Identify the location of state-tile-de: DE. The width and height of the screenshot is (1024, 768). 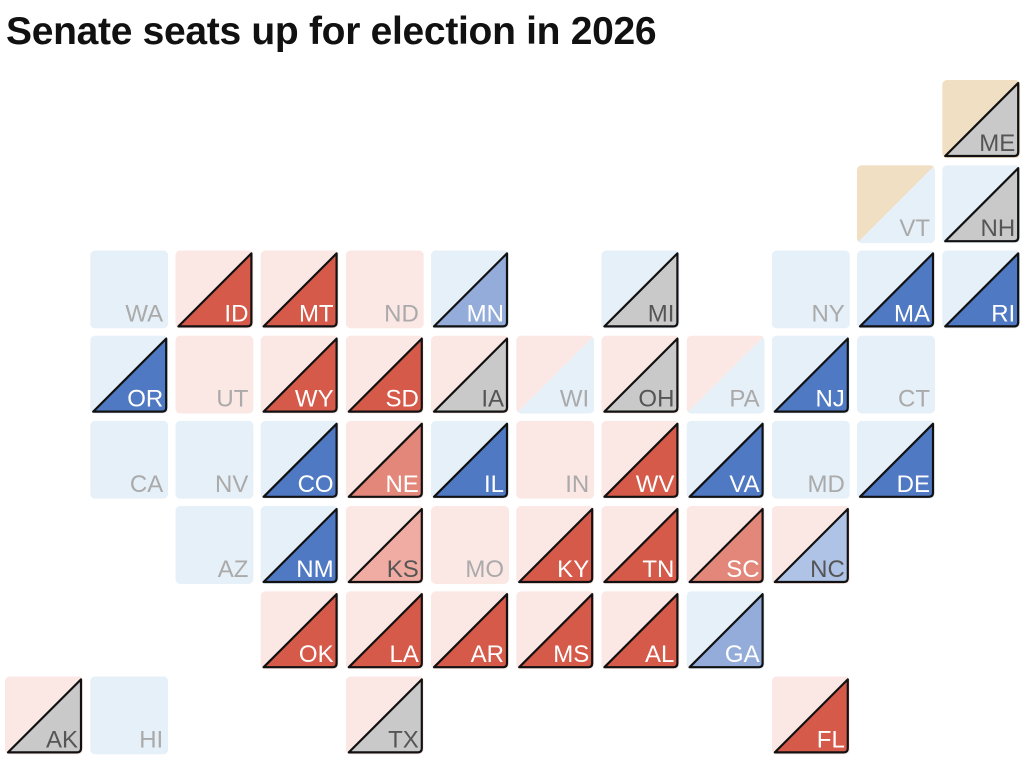
(896, 459).